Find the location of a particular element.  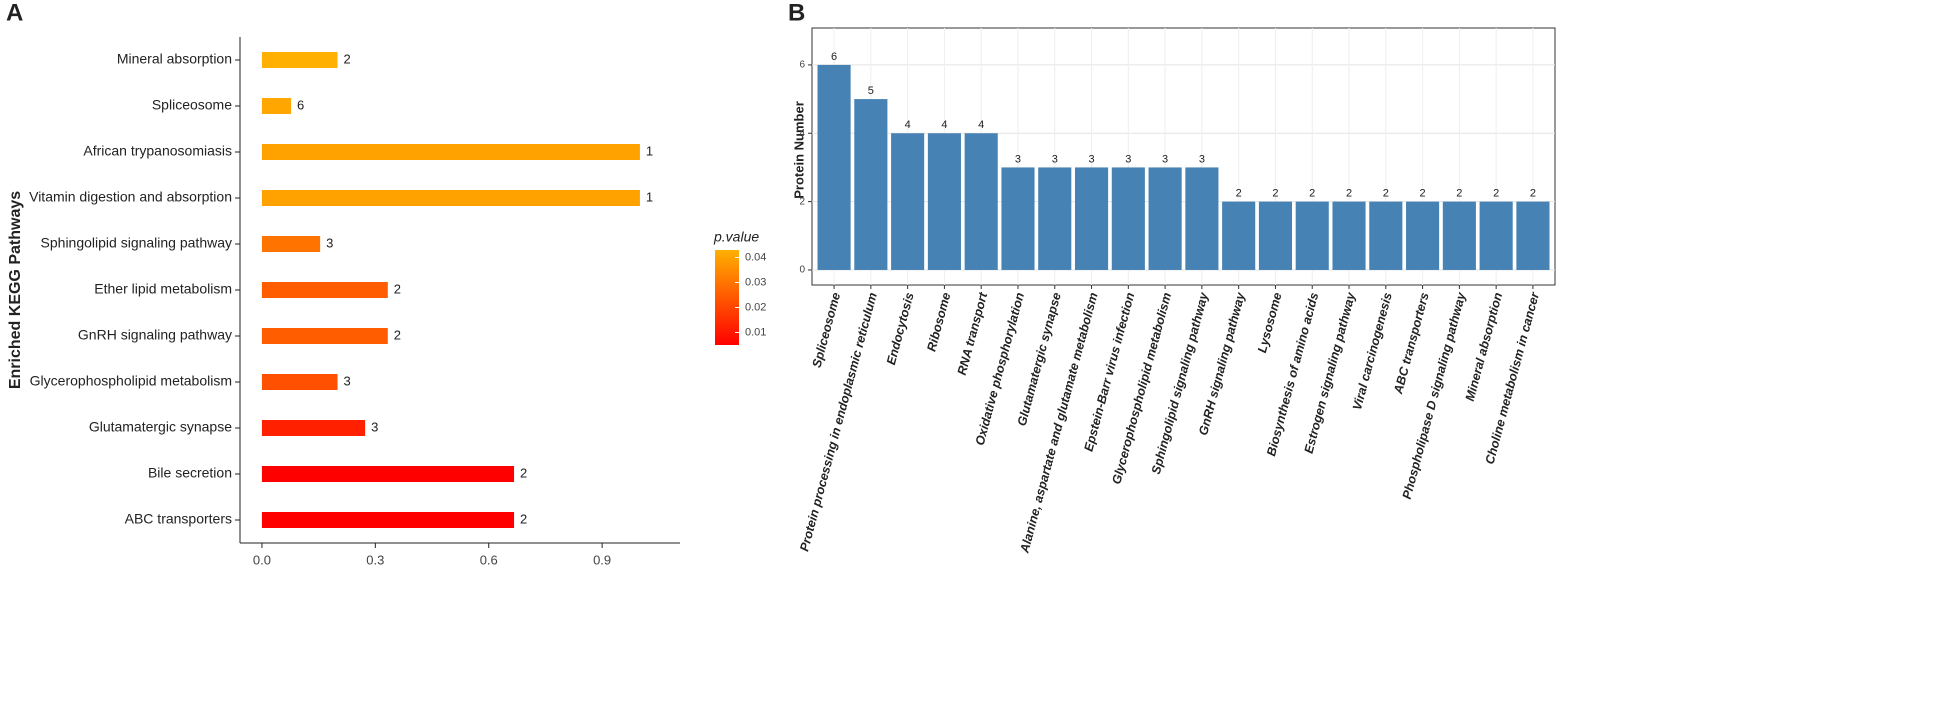

x-tick-label: Mineral absorption is located at coordinates (1484, 347).